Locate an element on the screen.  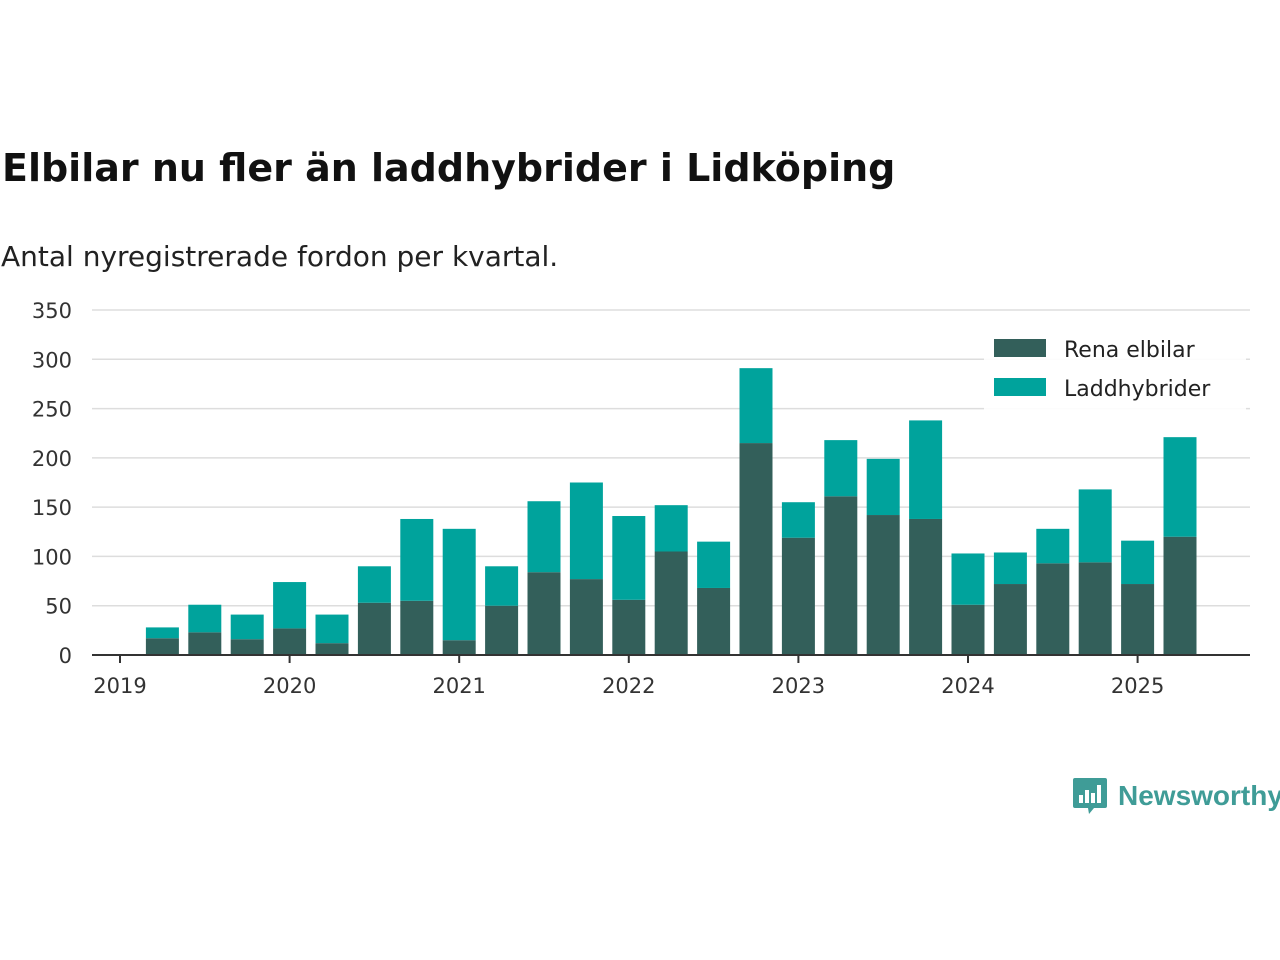
y-tick-label: 0 is located at coordinates (65, 656).